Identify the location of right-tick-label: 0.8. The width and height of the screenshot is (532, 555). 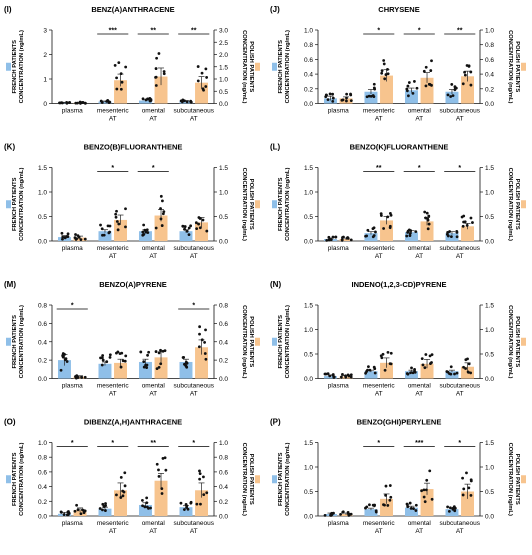
(223, 458).